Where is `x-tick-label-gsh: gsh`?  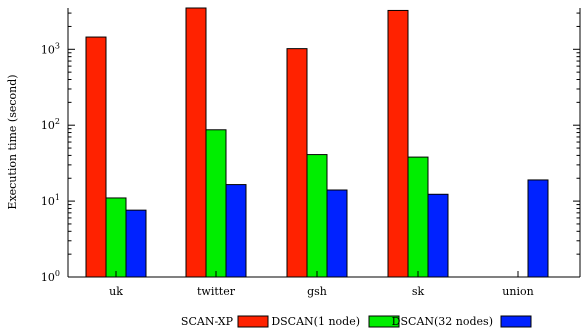
x-tick-label-gsh: gsh is located at coordinates (317, 291).